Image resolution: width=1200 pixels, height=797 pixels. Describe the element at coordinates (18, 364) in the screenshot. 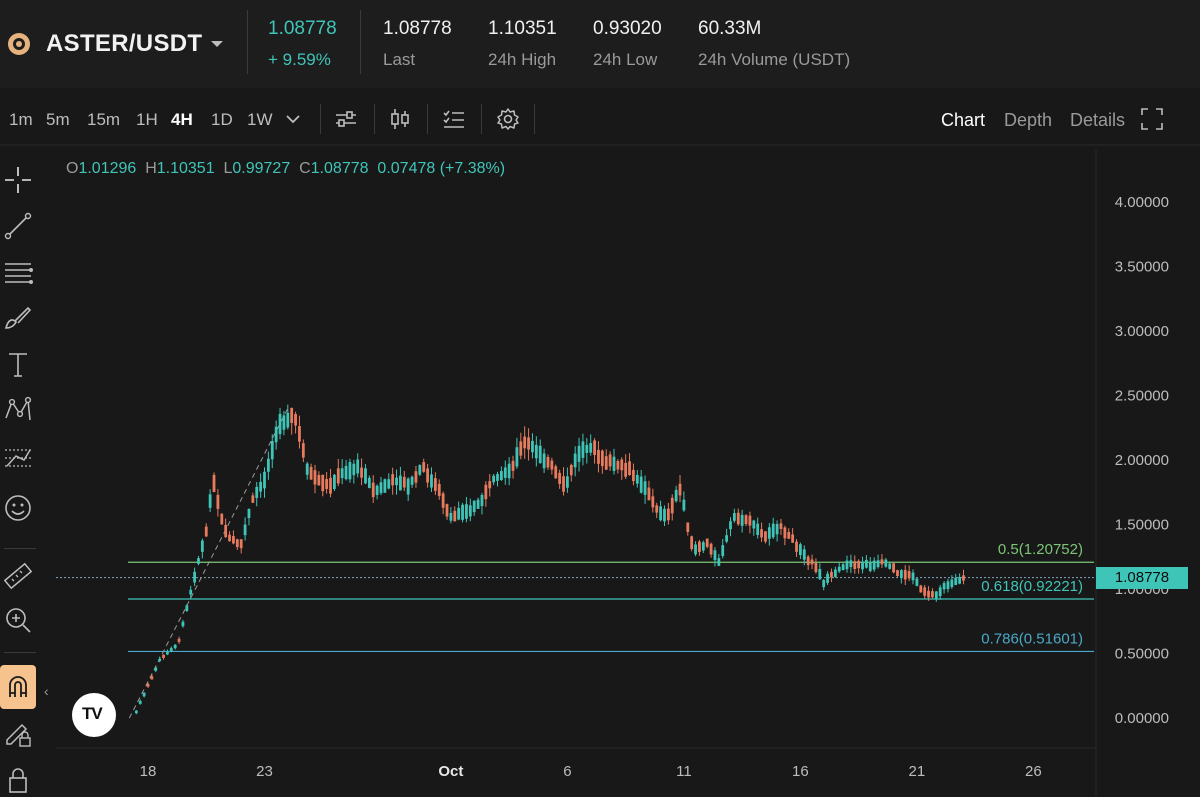

I see `text-tool-icon` at that location.